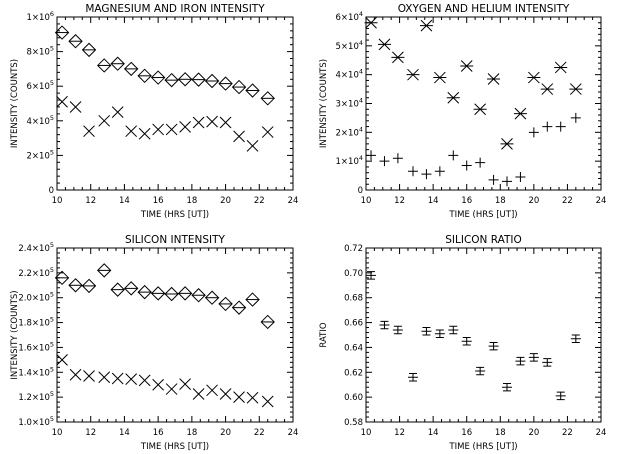  Describe the element at coordinates (350, 103) in the screenshot. I see `y-tick-label: 3×10⁴` at that location.